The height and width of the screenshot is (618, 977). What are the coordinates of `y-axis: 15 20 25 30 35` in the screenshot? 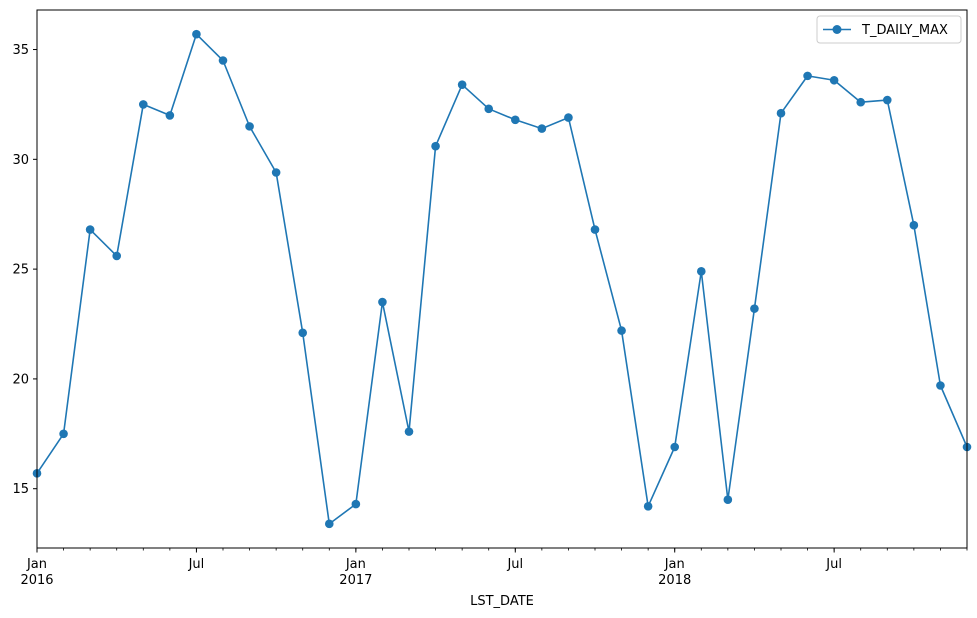 It's located at (24, 270).